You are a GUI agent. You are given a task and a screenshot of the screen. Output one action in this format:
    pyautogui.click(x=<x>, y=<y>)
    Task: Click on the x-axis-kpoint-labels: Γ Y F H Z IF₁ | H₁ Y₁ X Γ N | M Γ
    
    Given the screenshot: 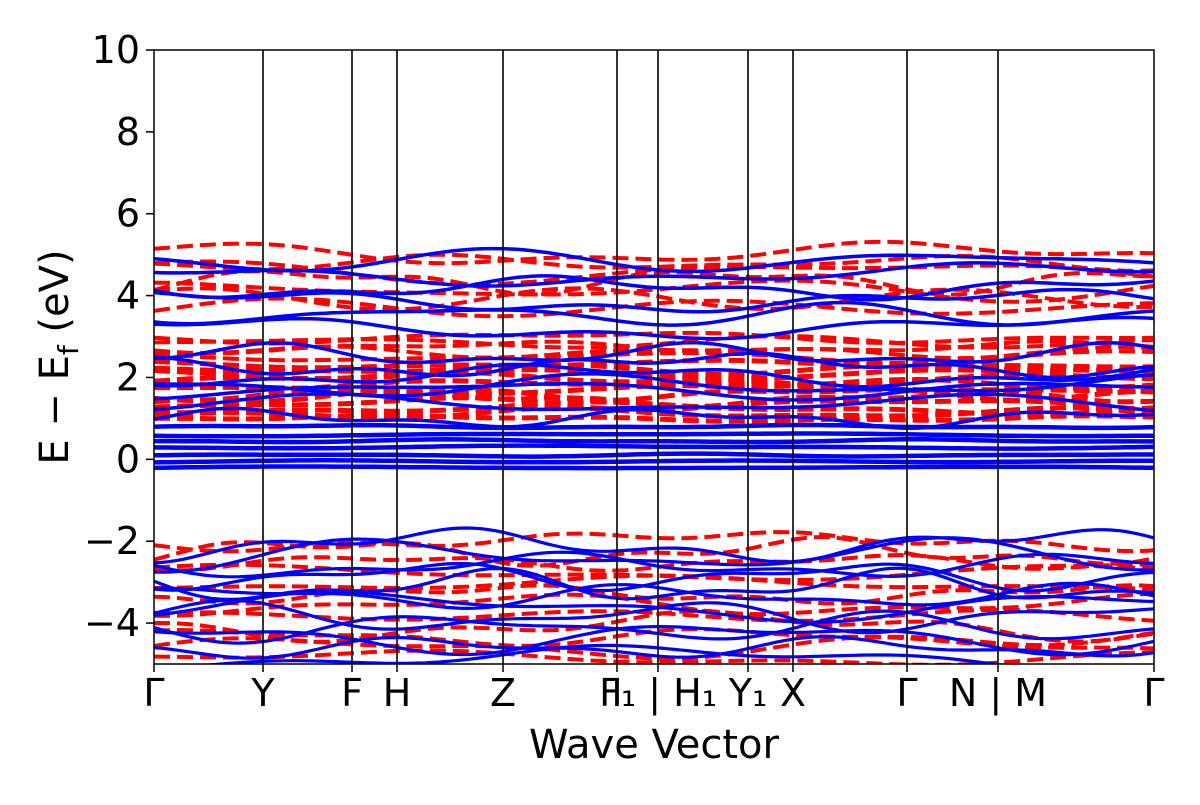 What is the action you would take?
    pyautogui.click(x=654, y=690)
    